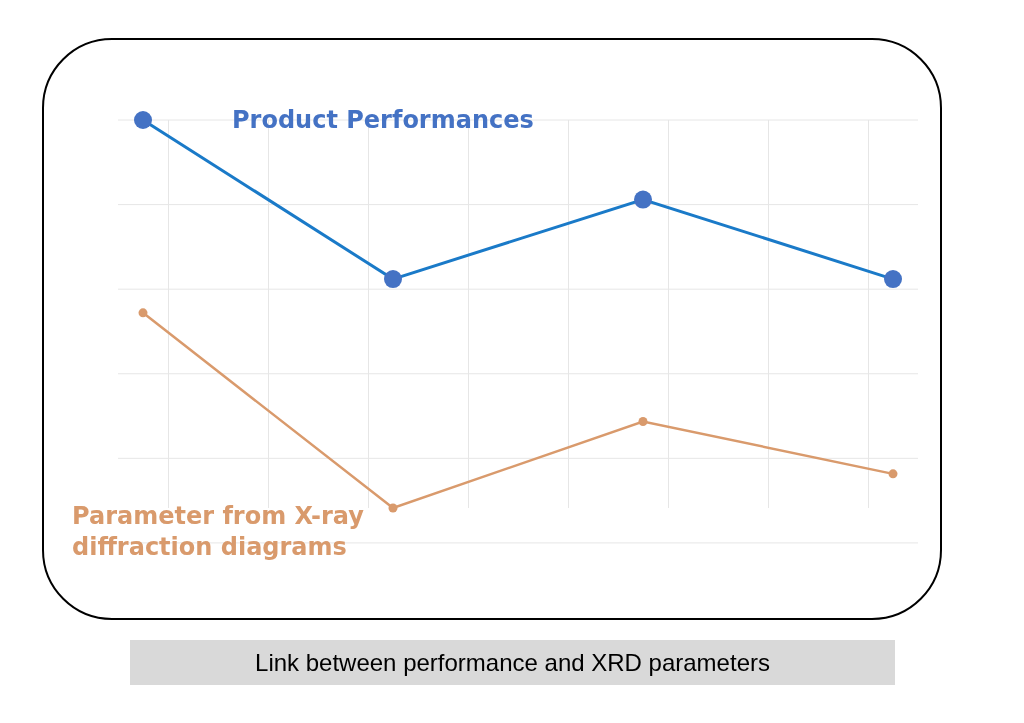 The width and height of the screenshot is (1024, 723). What do you see at coordinates (218, 532) in the screenshot?
I see `series-label: Parameter from X-ray diffraction diagrams` at bounding box center [218, 532].